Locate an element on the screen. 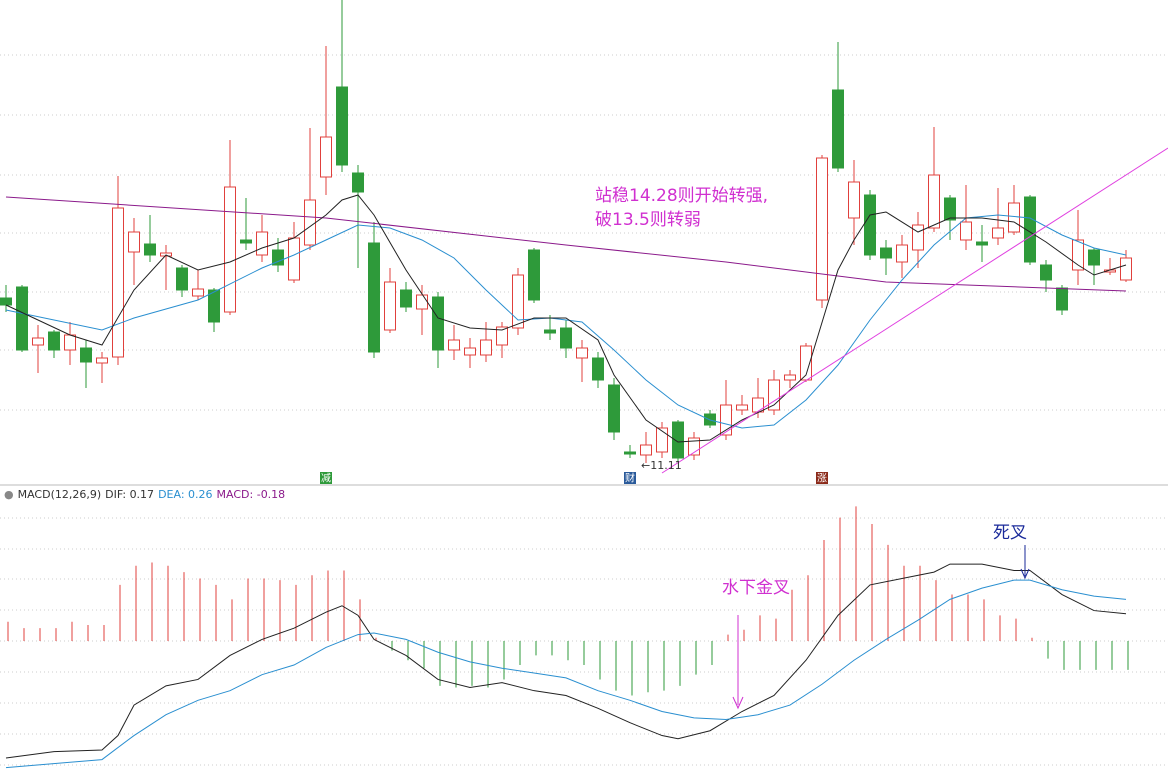 The width and height of the screenshot is (1168, 774). event-marker-label: 减 is located at coordinates (326, 479).